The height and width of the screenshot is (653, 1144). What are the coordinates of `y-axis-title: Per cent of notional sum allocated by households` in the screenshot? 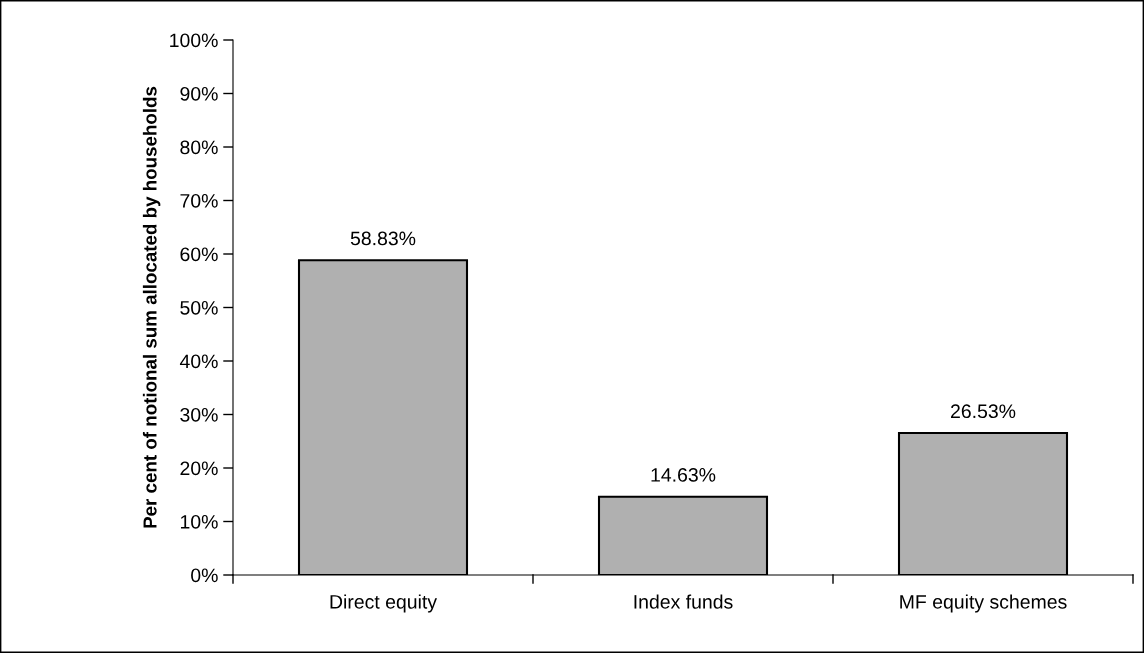 It's located at (151, 307).